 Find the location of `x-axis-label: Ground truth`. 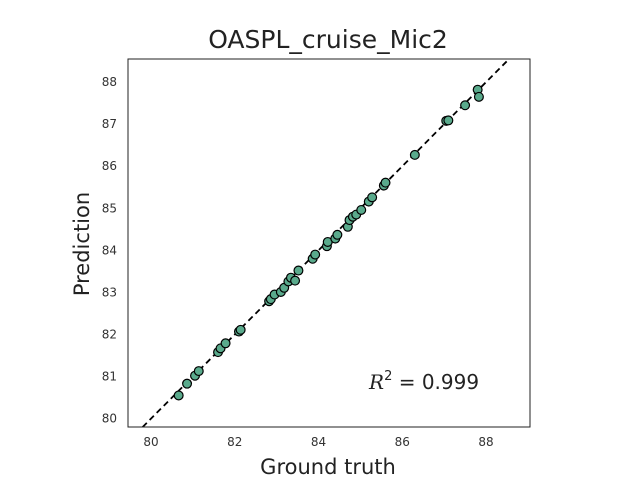

x-axis-label: Ground truth is located at coordinates (328, 467).